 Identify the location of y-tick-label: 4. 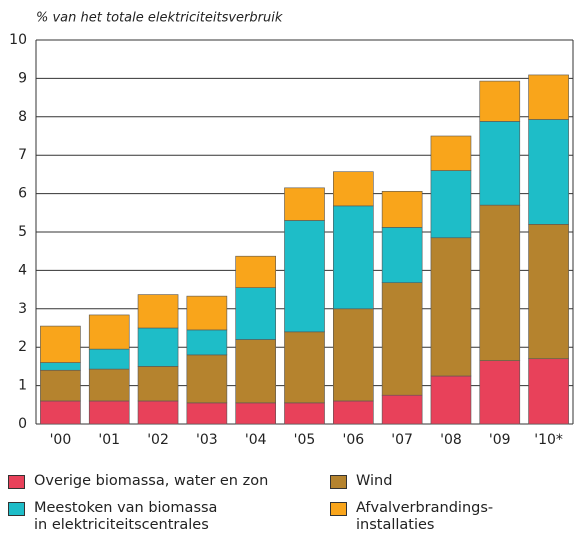
(22, 270).